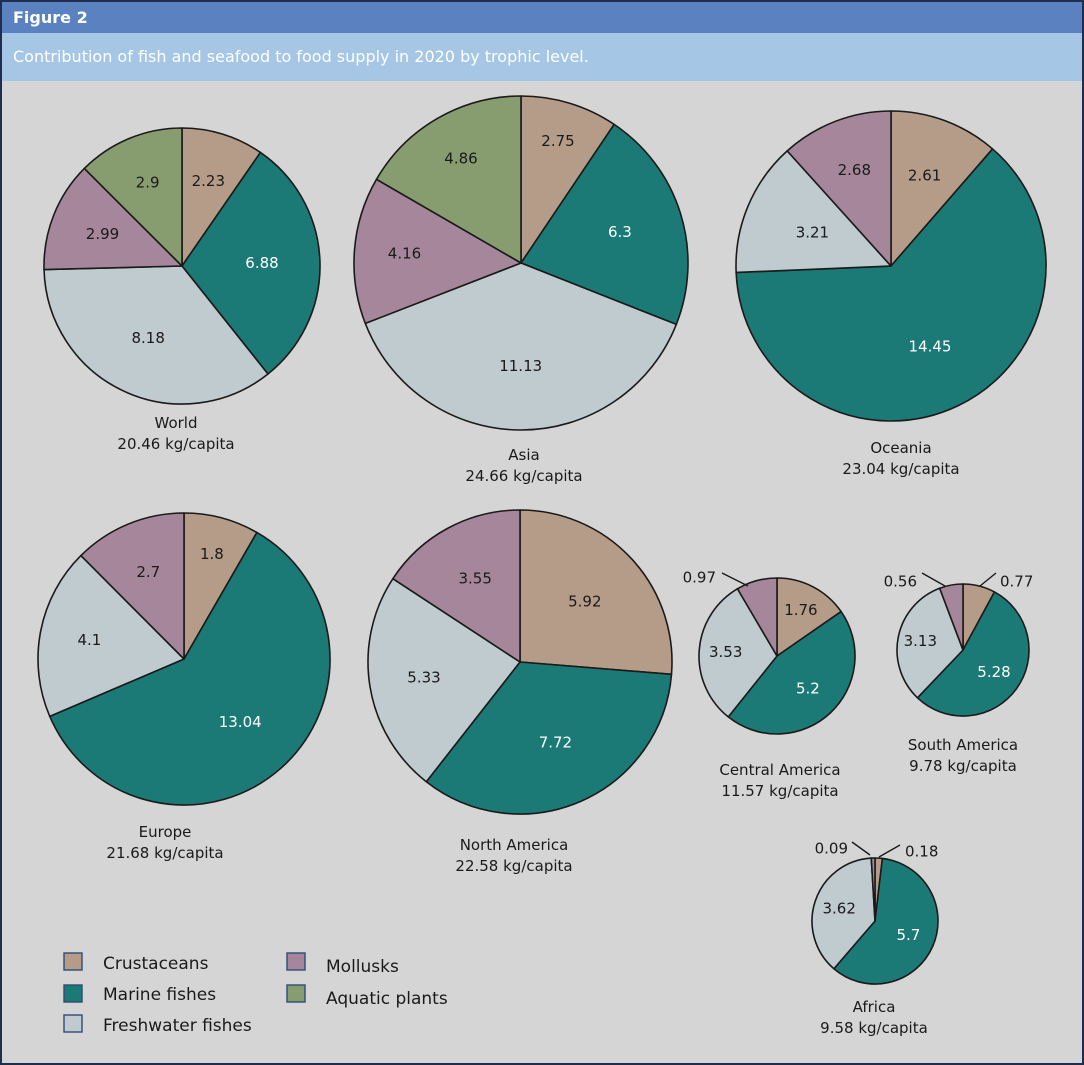  What do you see at coordinates (873, 889) in the screenshot?
I see `pie-slice-africa-mollusks` at bounding box center [873, 889].